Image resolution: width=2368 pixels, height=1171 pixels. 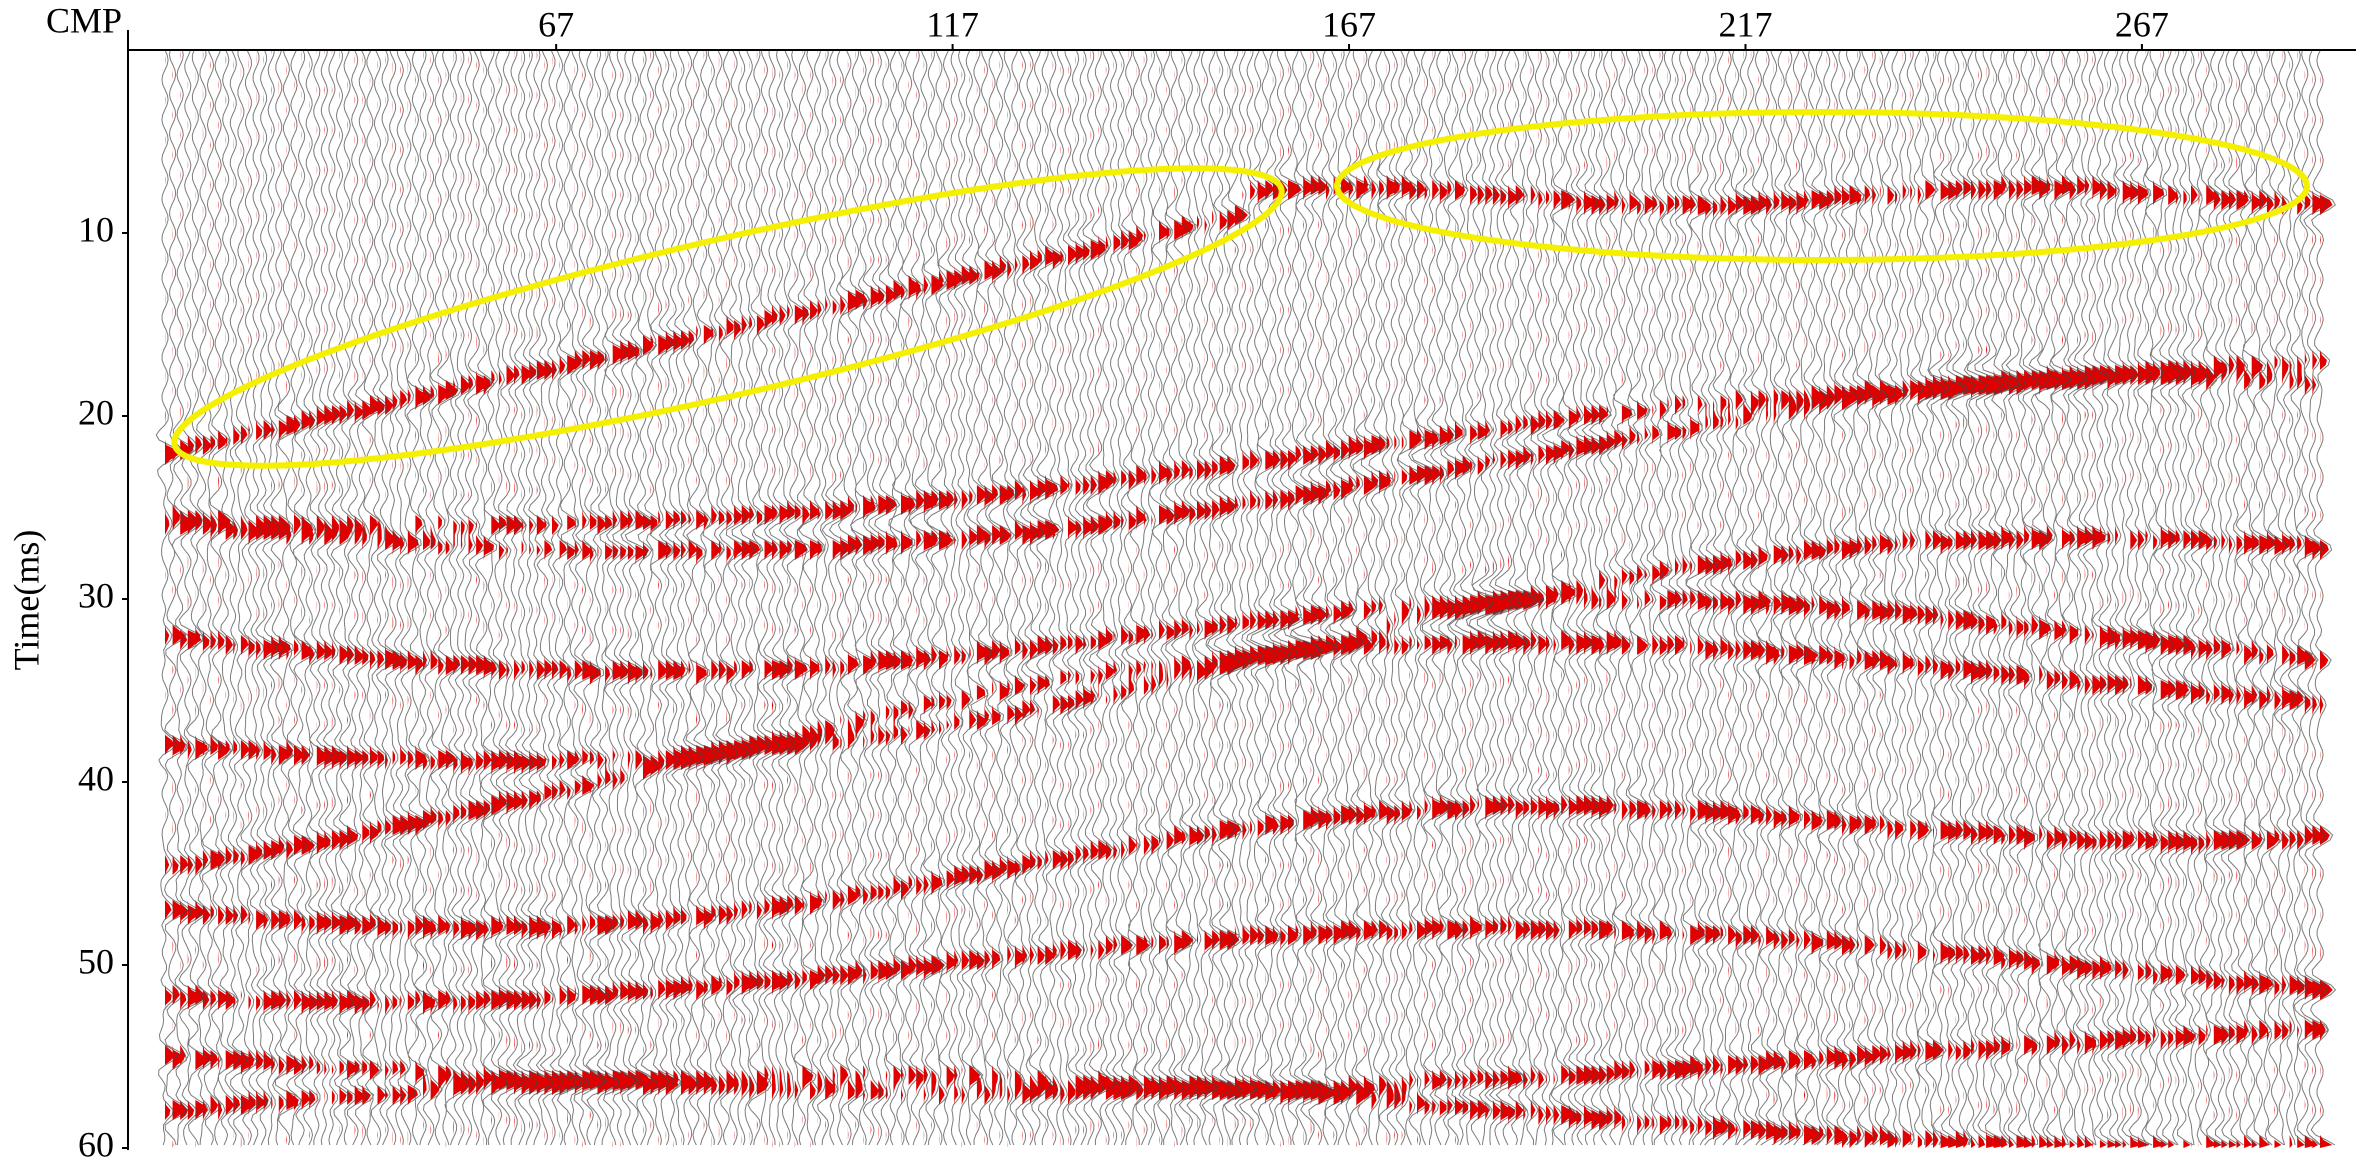 I want to click on y-tick-label: 40, so click(x=96, y=778).